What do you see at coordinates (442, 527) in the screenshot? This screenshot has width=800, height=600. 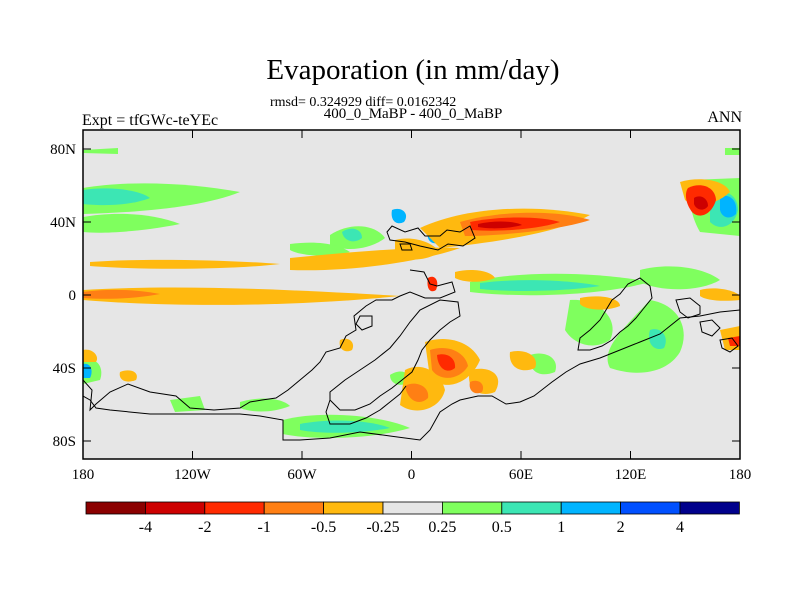 I see `colorbar-label: 0.25` at bounding box center [442, 527].